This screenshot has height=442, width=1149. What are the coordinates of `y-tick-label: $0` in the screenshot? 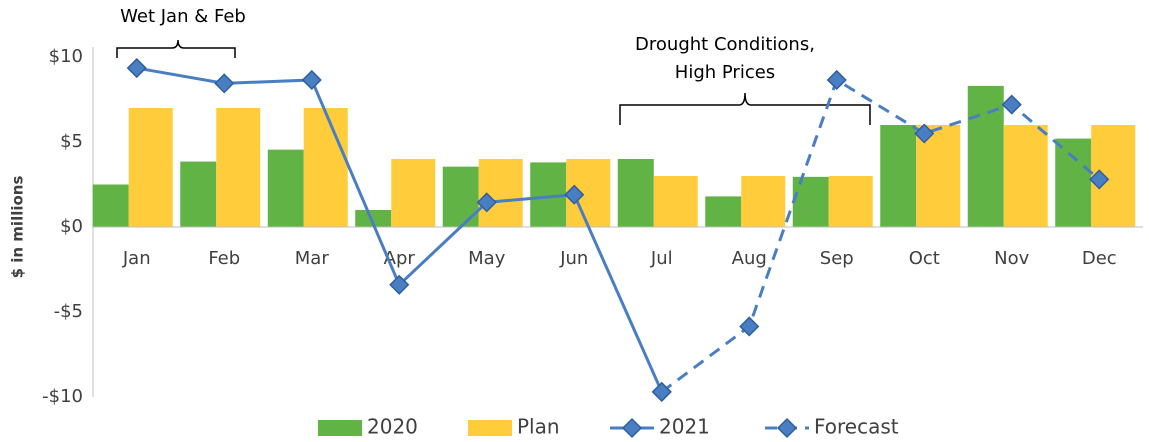 It's located at (71, 226).